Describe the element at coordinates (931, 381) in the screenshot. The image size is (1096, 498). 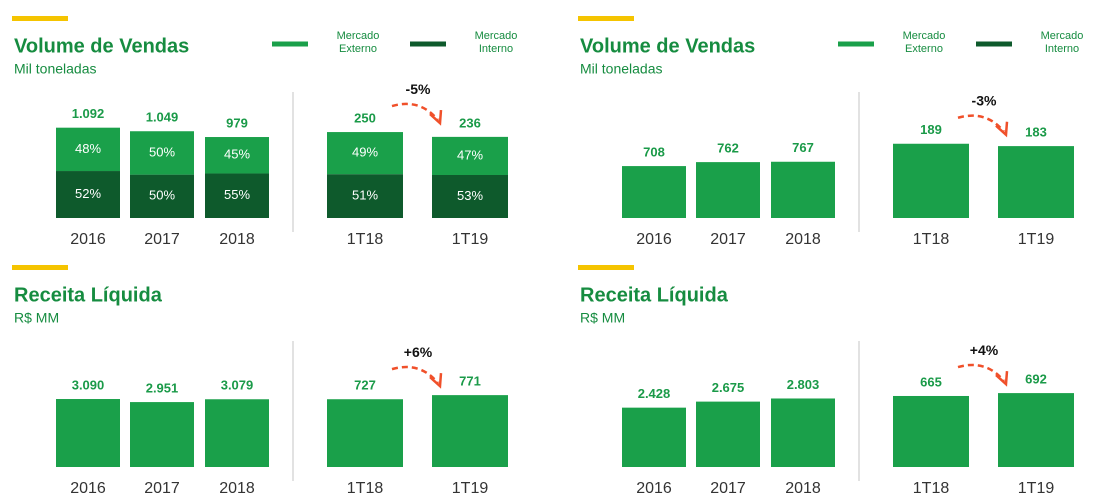
I see `value-label: 665` at that location.